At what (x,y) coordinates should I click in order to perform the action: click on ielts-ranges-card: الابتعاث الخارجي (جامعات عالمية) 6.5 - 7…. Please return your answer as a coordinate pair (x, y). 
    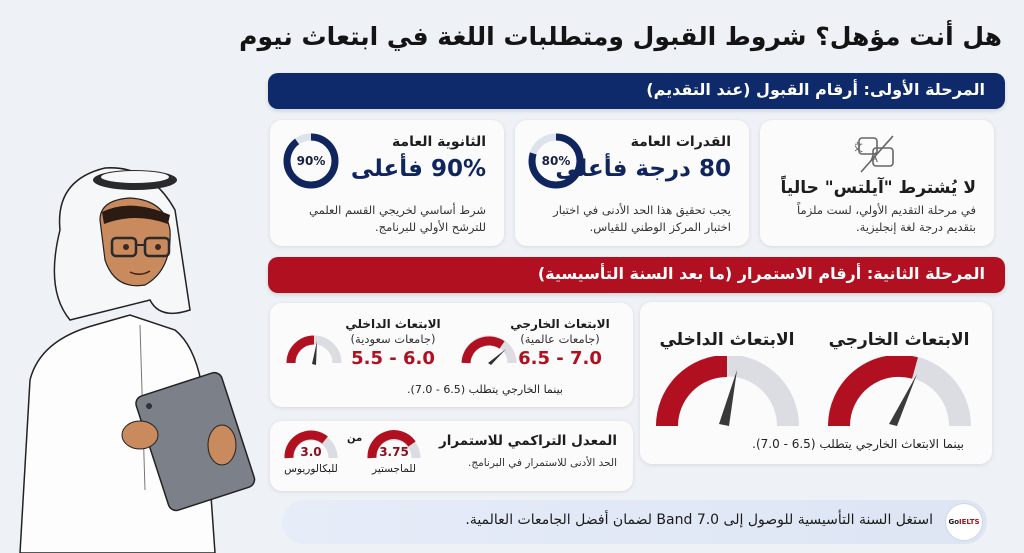
    Looking at the image, I should click on (451, 355).